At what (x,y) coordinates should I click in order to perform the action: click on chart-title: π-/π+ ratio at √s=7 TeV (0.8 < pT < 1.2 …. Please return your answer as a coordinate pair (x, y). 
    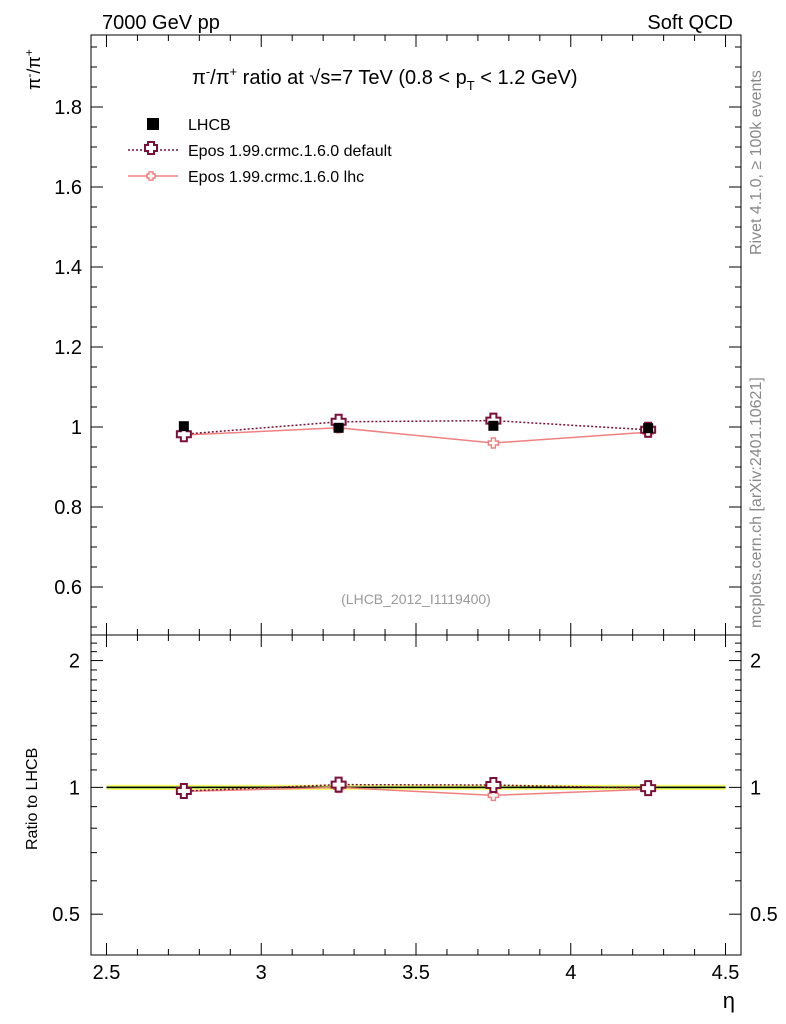
    Looking at the image, I should click on (385, 78).